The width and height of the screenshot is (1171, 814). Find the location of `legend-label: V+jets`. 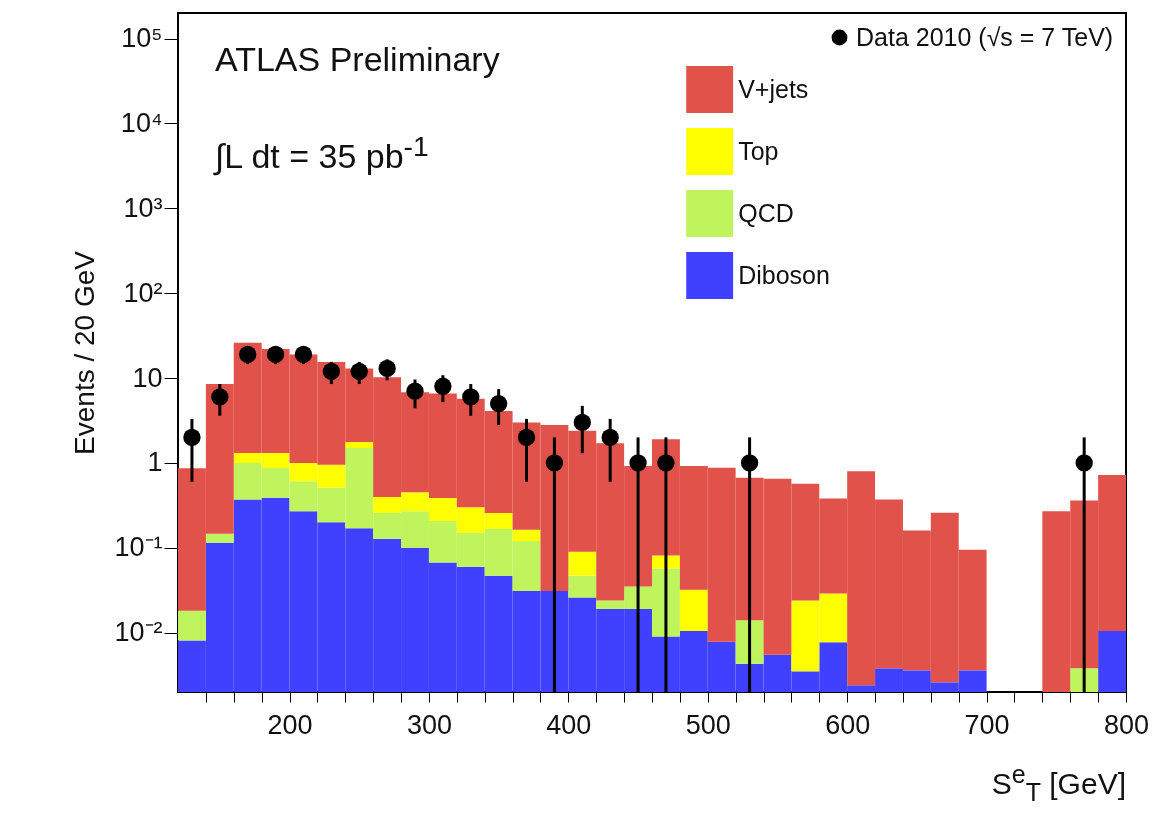

legend-label: V+jets is located at coordinates (773, 88).